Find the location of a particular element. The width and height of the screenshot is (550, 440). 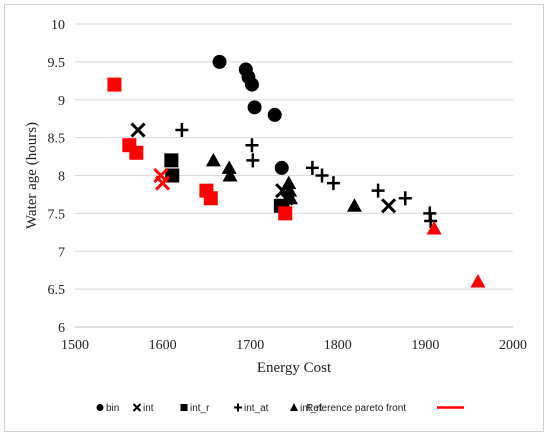

legend-item-int-rt: int_rt is located at coordinates (306, 408).